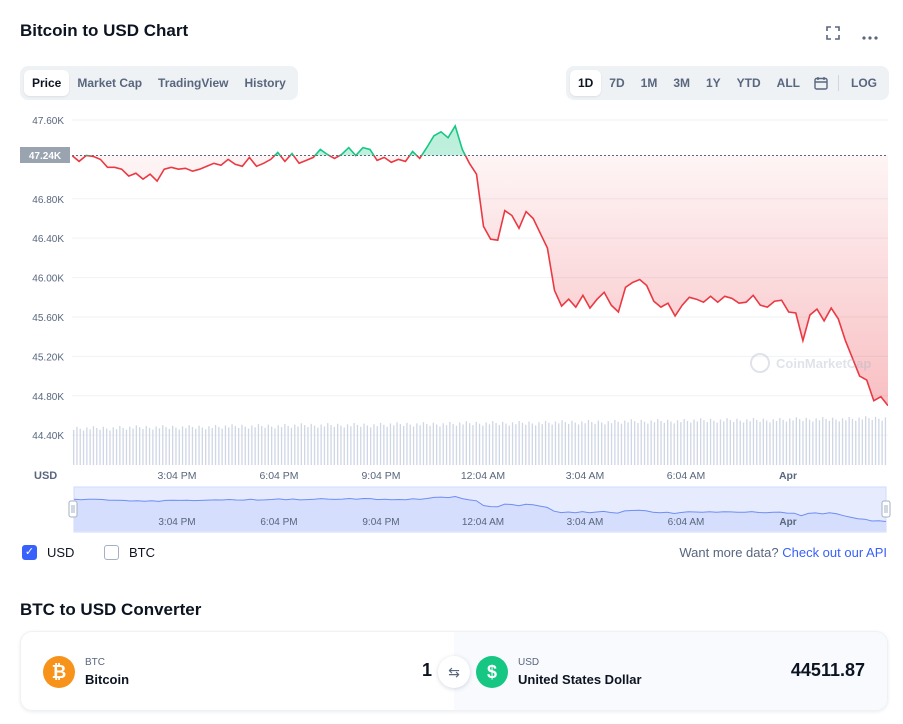 The image size is (903, 724). What do you see at coordinates (864, 83) in the screenshot?
I see `log-scale-toggle: LOG` at bounding box center [864, 83].